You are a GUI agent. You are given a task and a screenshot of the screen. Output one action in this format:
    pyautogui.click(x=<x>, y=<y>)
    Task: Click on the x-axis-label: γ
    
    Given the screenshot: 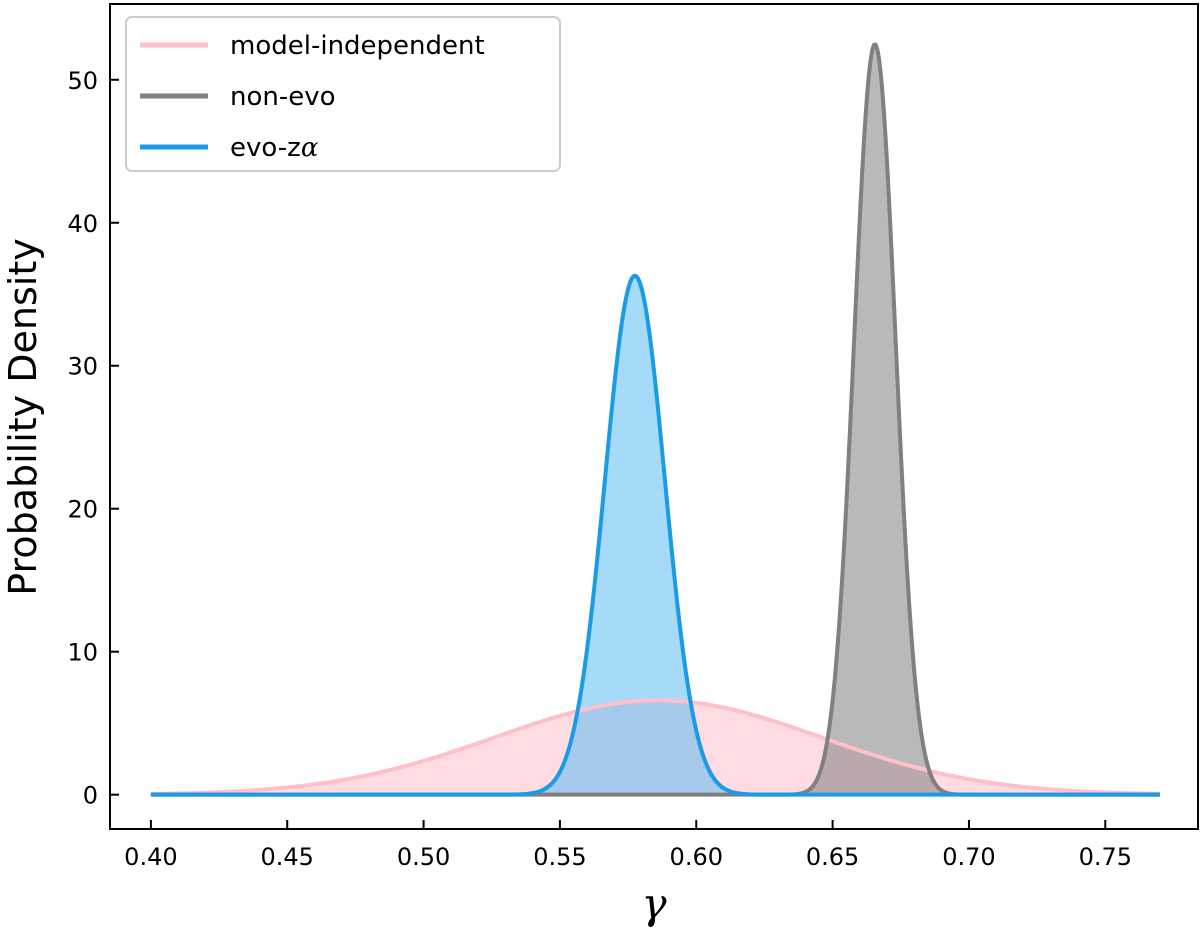 What is the action you would take?
    pyautogui.click(x=654, y=903)
    